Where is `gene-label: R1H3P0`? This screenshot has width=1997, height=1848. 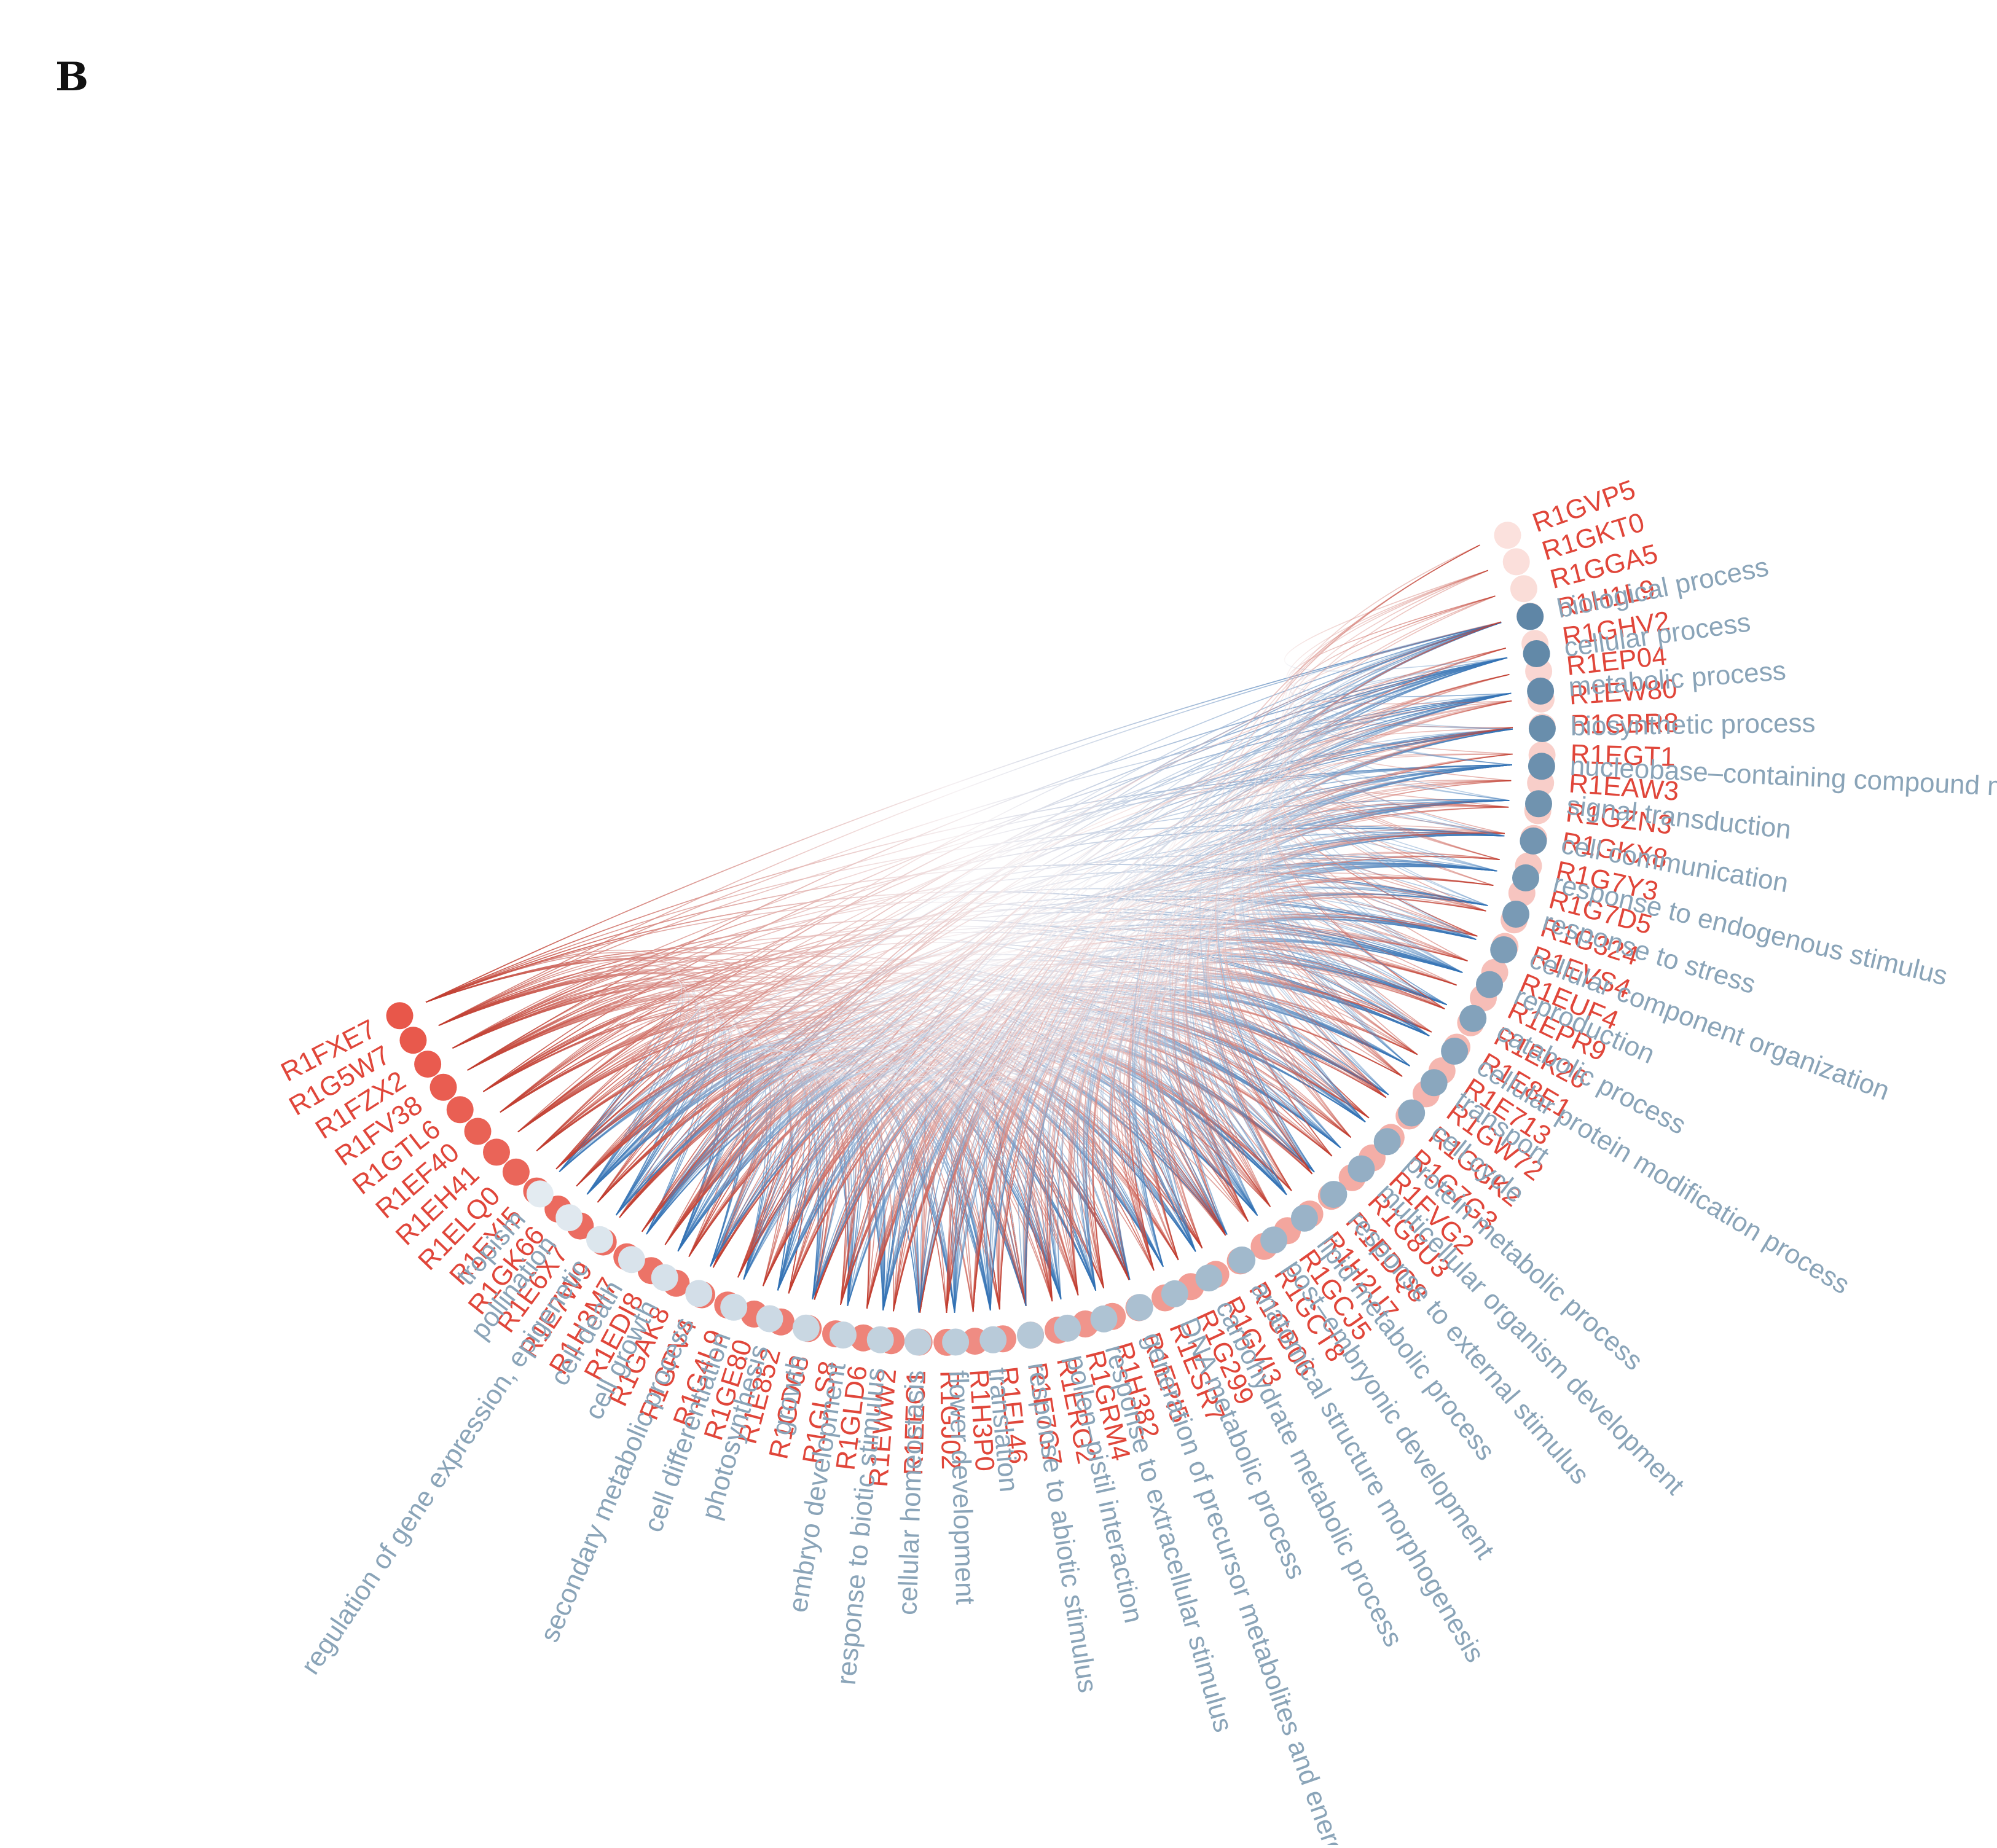 gene-label: R1H3P0 is located at coordinates (981, 1420).